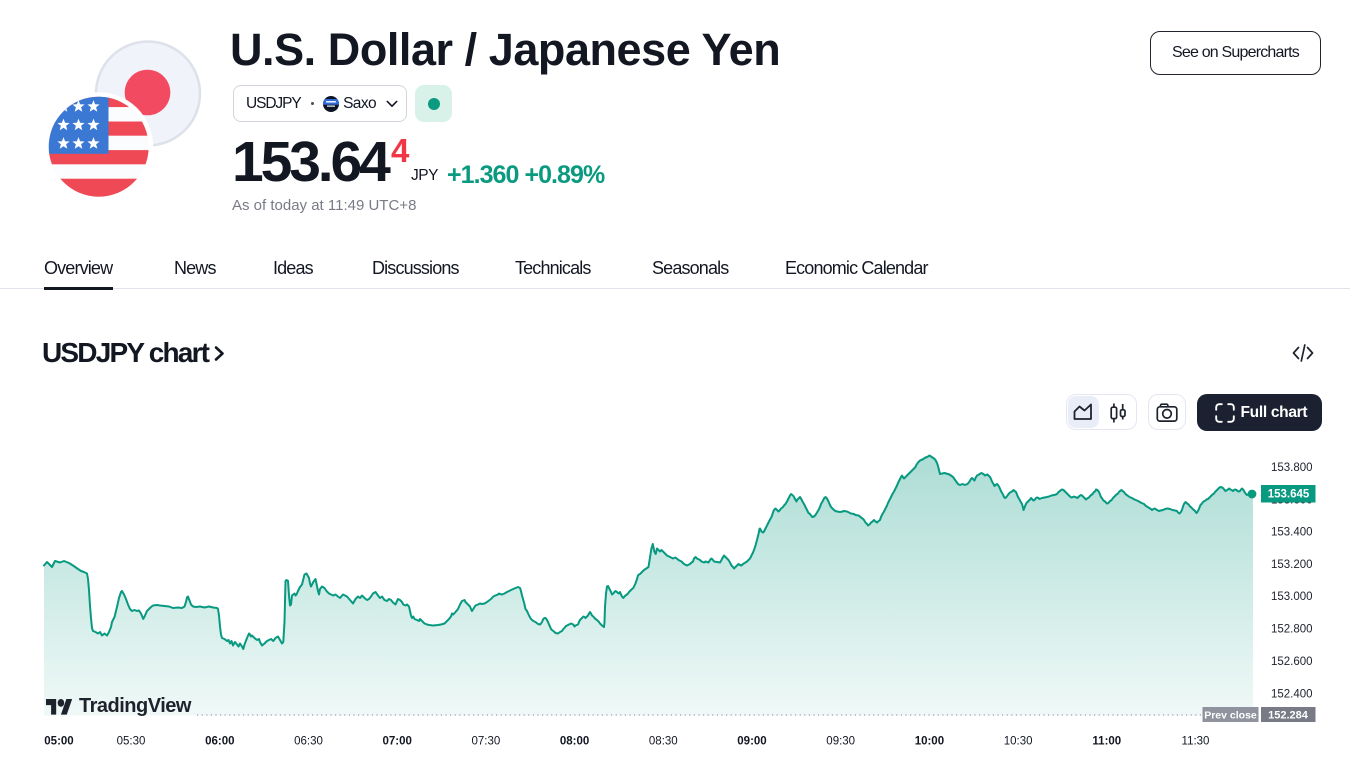  What do you see at coordinates (840, 742) in the screenshot?
I see `svg-text: 09:30` at bounding box center [840, 742].